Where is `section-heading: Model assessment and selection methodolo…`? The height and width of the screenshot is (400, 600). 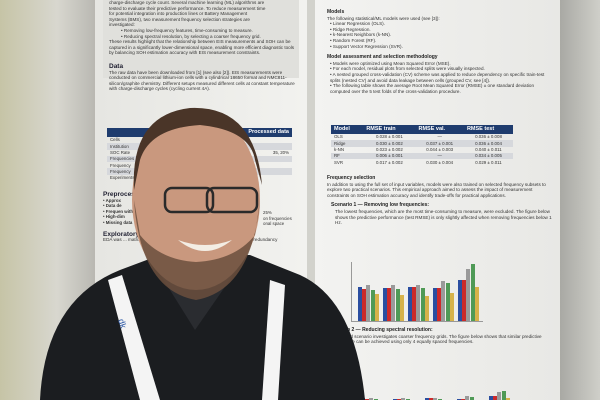
section-heading: Model assessment and selection methodolo… is located at coordinates (382, 57).